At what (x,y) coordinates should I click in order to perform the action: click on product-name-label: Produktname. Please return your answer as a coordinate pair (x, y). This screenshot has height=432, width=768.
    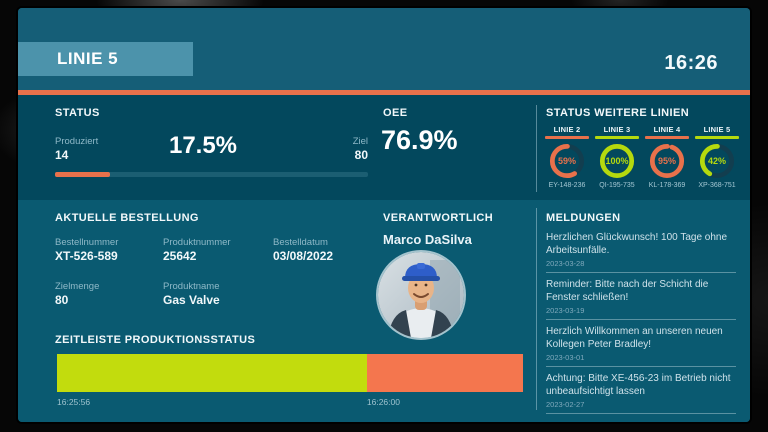
    Looking at the image, I should click on (191, 286).